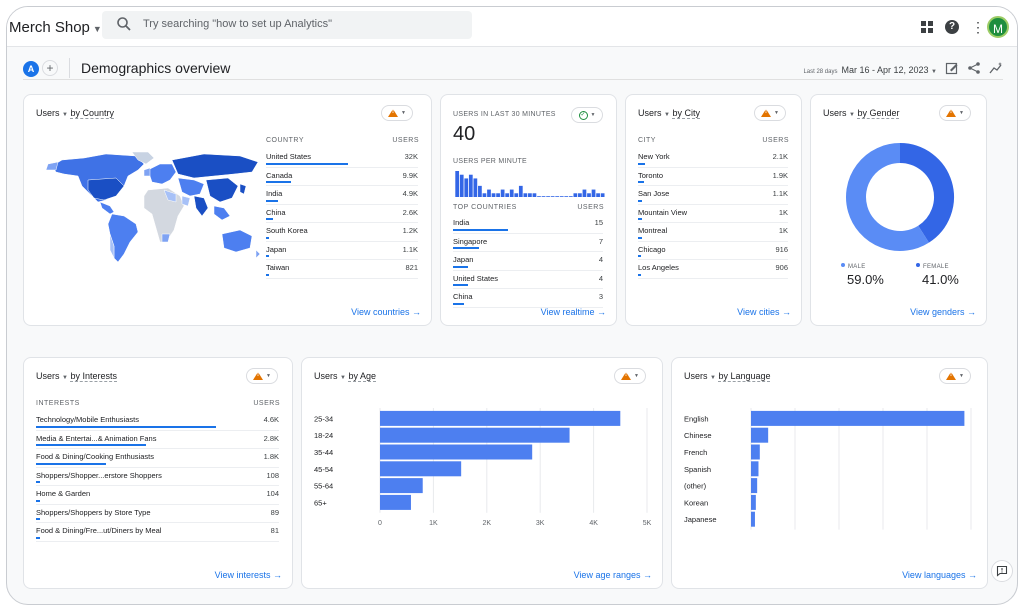 The height and width of the screenshot is (611, 1024). Describe the element at coordinates (943, 312) in the screenshot. I see `view-genders-link: View genders →` at that location.